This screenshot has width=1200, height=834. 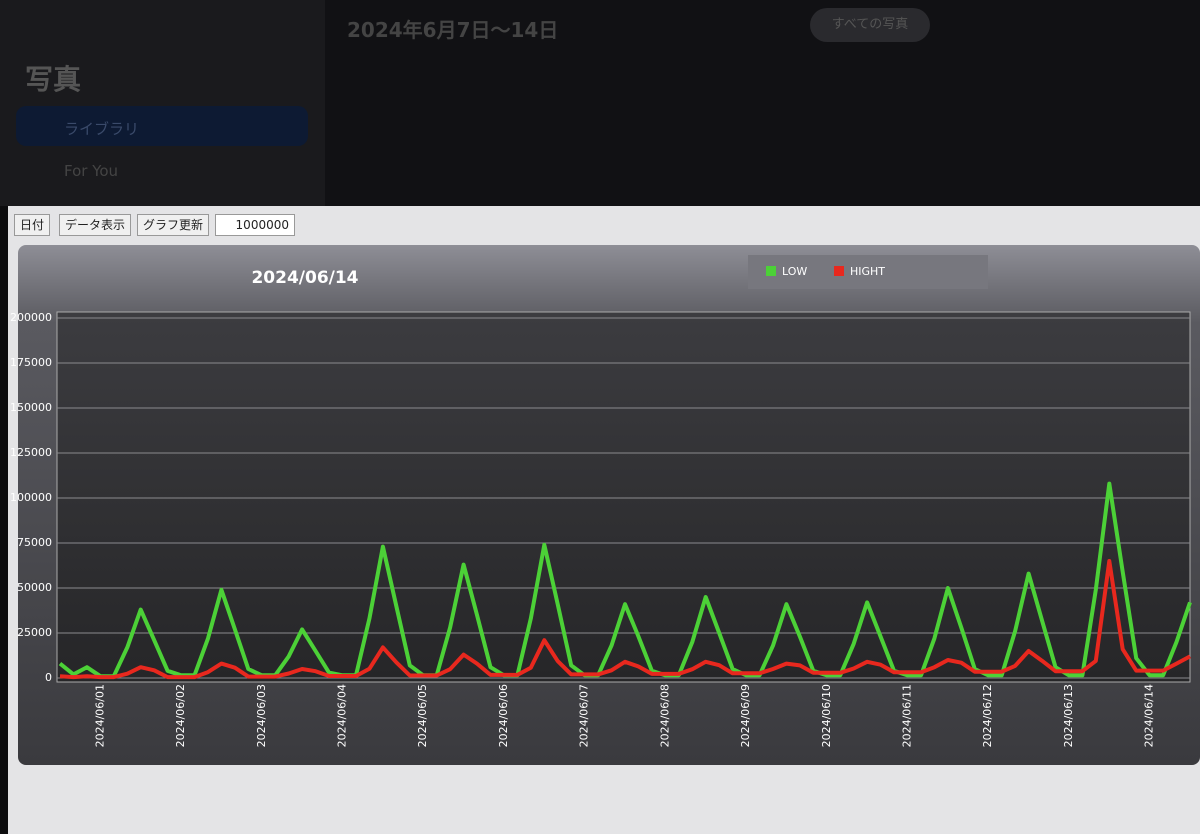 What do you see at coordinates (794, 271) in the screenshot?
I see `legend-label: LOW` at bounding box center [794, 271].